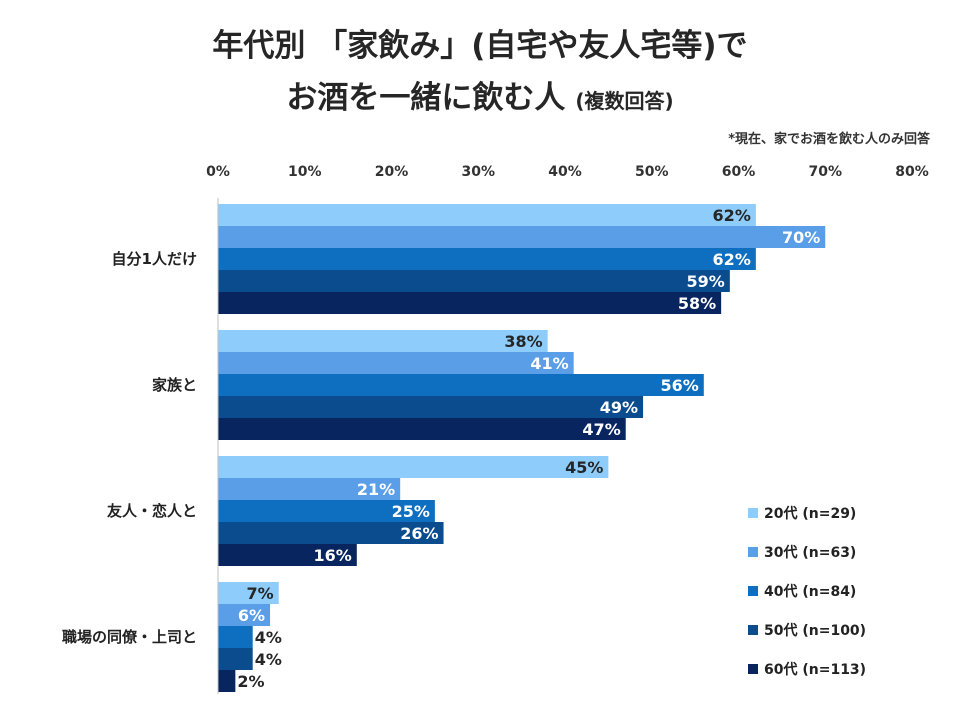 This screenshot has width=960, height=720. Describe the element at coordinates (810, 552) in the screenshot. I see `legend-entry: 30代 (n=63)` at that location.